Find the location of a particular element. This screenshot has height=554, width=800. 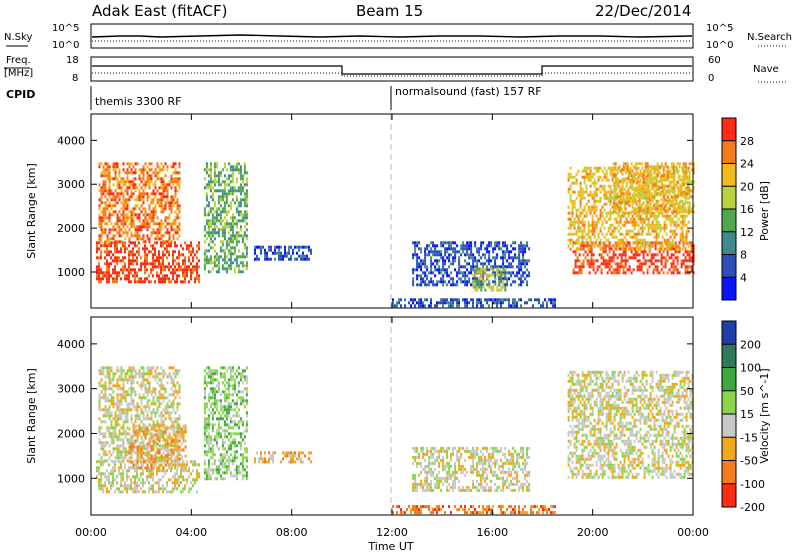

noise-tick-left-top: 10^5 is located at coordinates (65, 28).